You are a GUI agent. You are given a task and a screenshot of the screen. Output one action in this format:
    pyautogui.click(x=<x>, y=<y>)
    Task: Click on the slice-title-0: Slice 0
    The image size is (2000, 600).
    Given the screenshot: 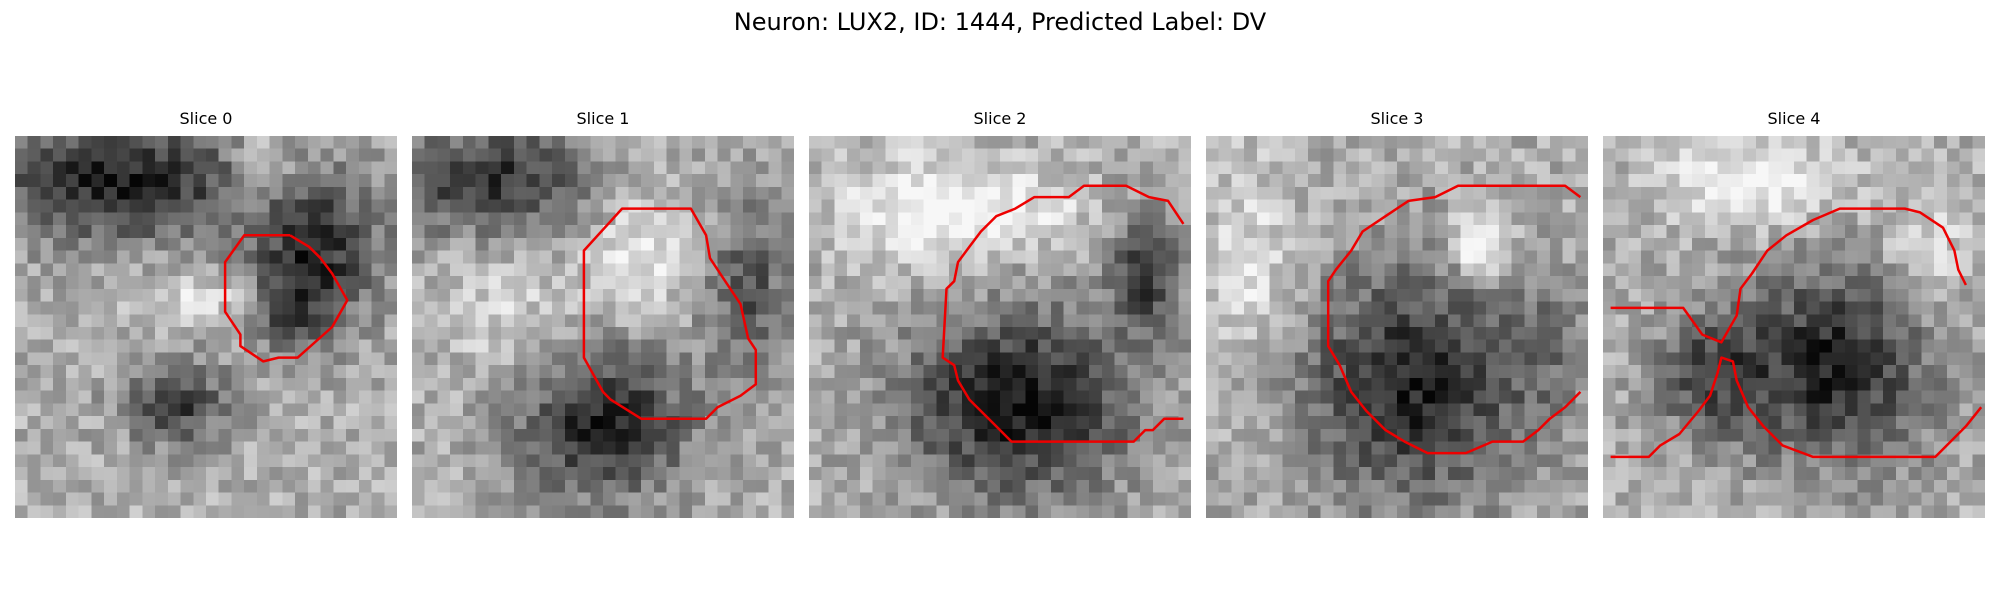 What is the action you would take?
    pyautogui.click(x=206, y=118)
    